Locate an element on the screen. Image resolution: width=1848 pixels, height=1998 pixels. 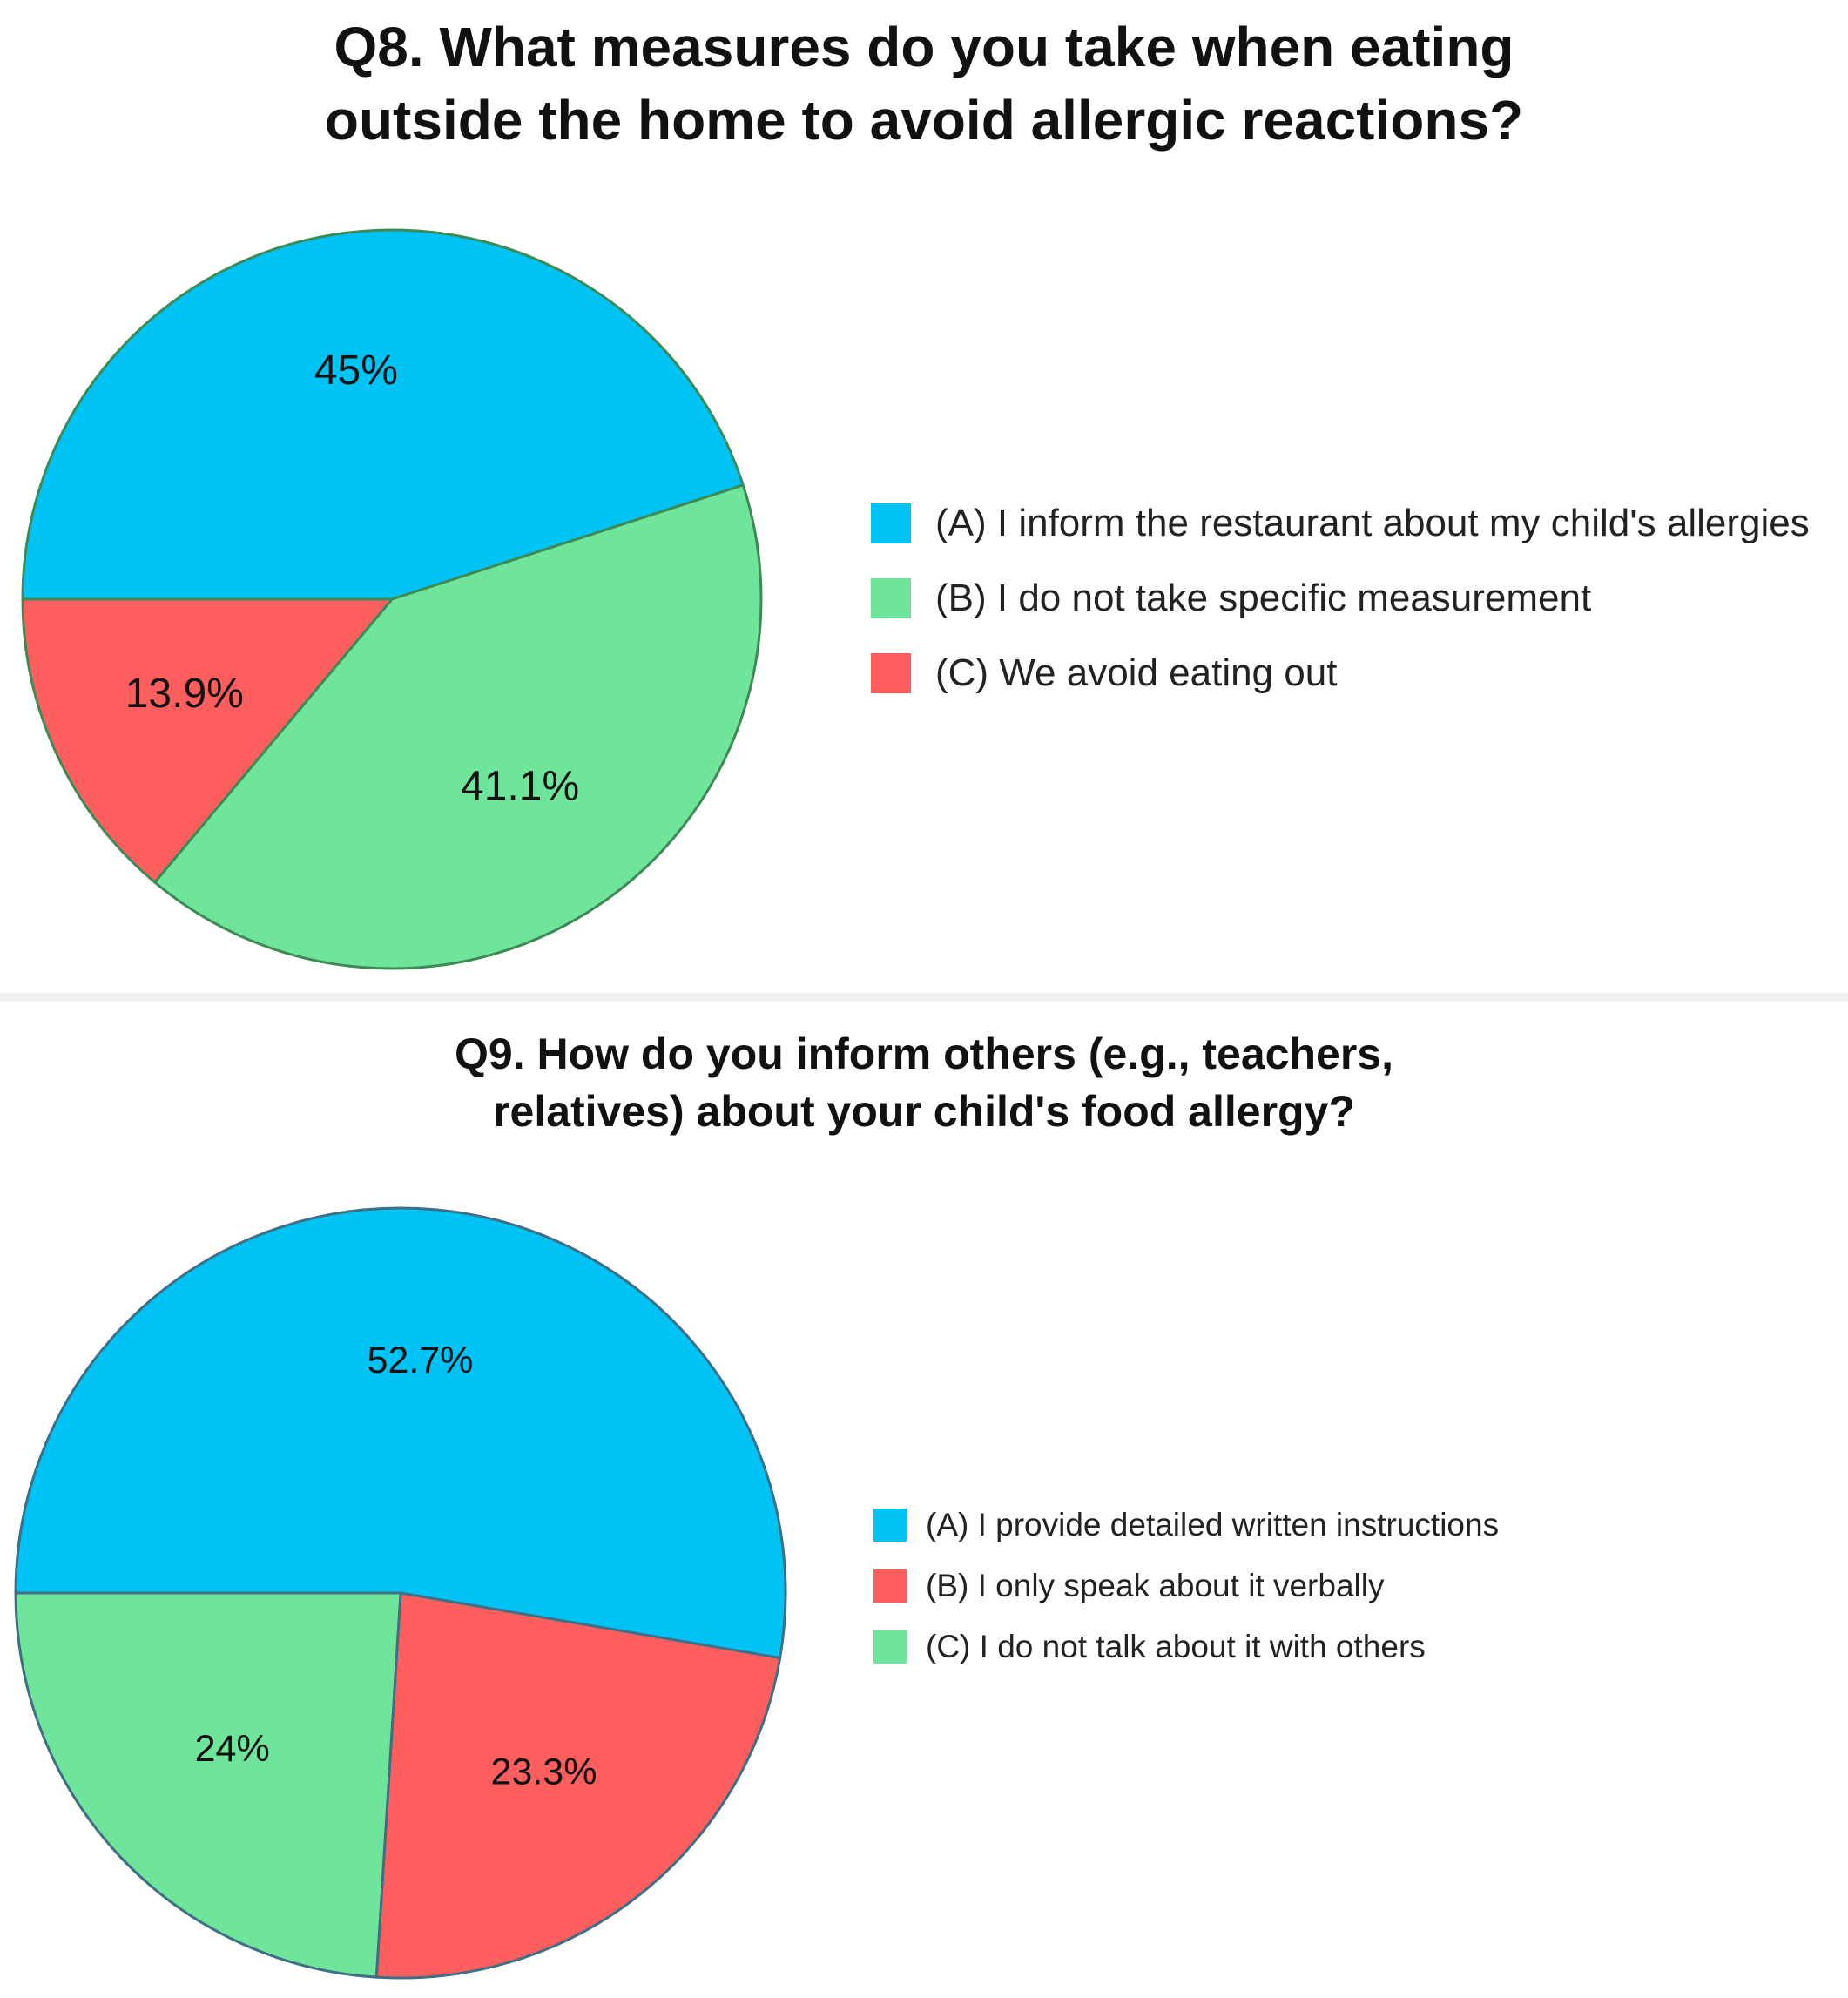
q9-legend-swatch-c is located at coordinates (890, 1647).